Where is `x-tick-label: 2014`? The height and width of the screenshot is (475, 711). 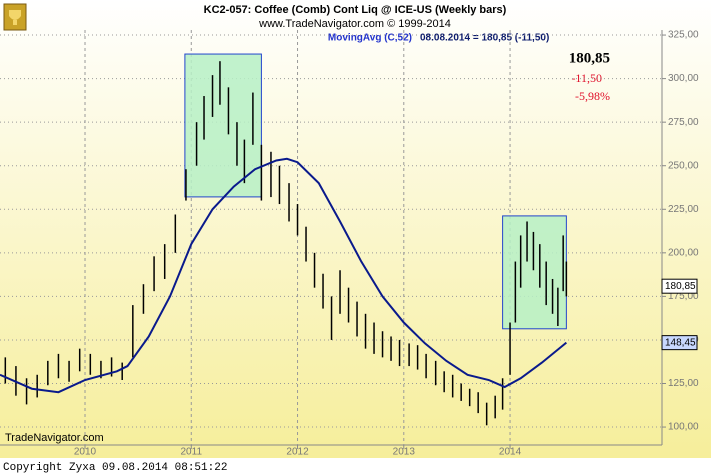
x-tick-label: 2014 is located at coordinates (510, 452).